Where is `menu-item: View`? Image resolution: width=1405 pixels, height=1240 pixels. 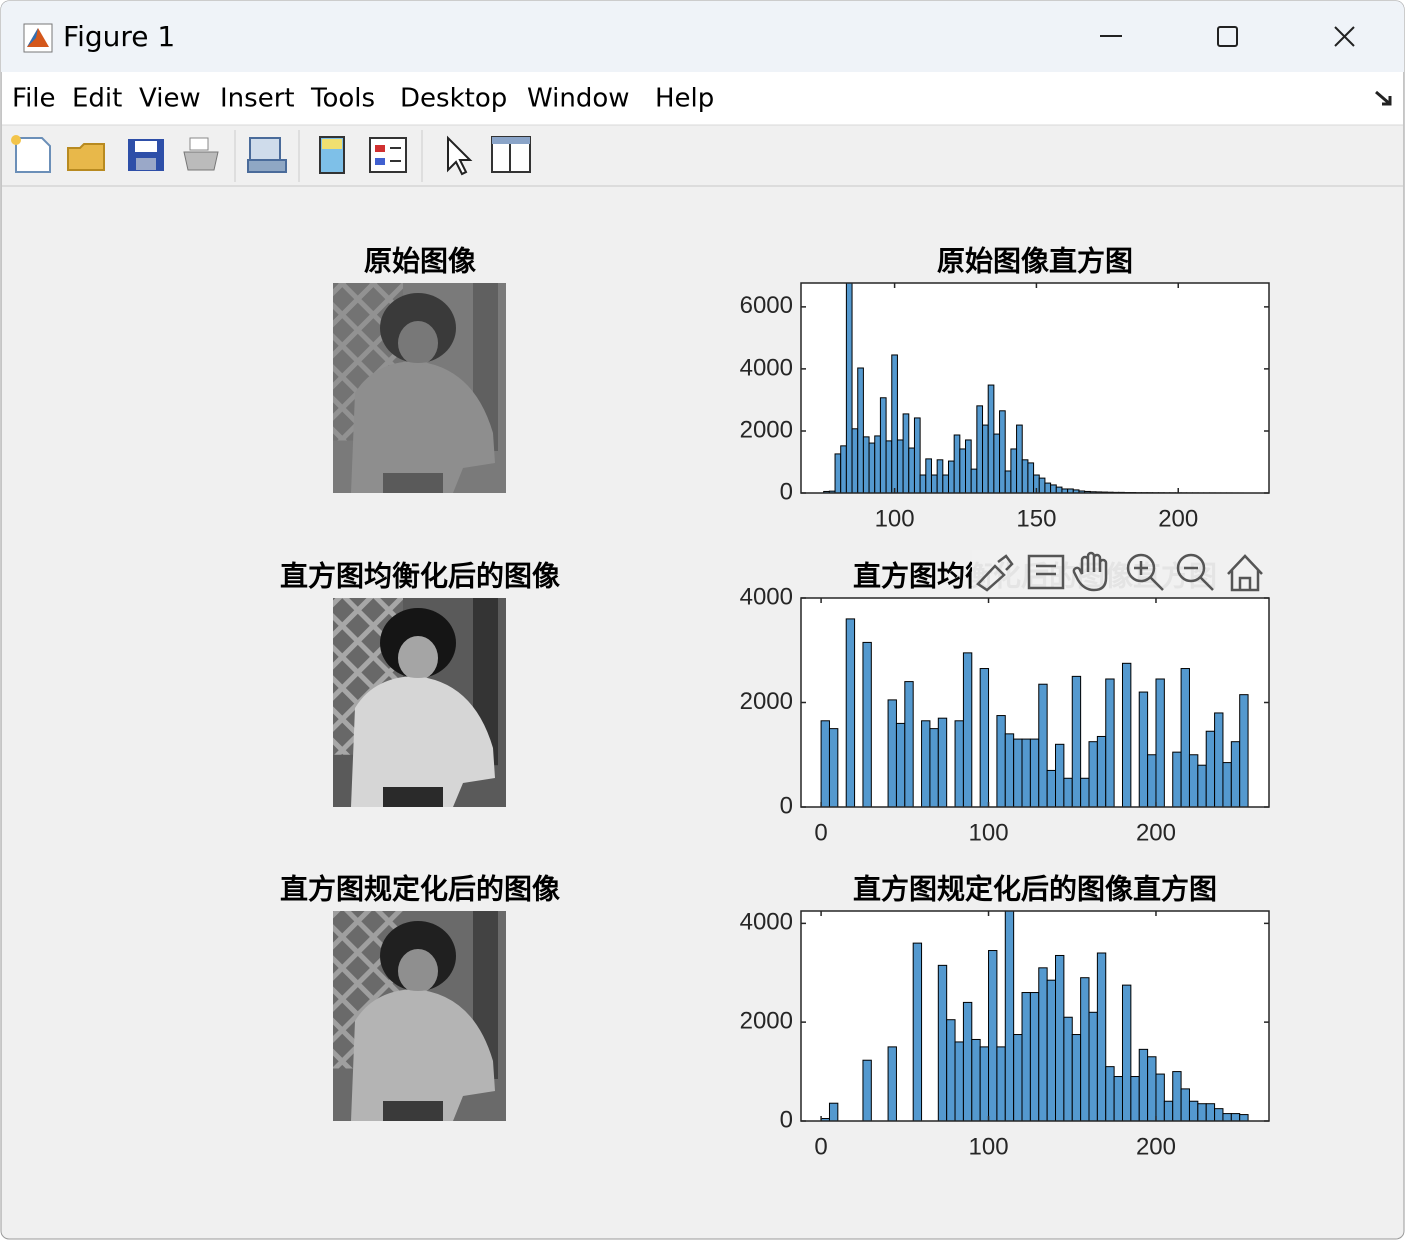
menu-item: View is located at coordinates (170, 99).